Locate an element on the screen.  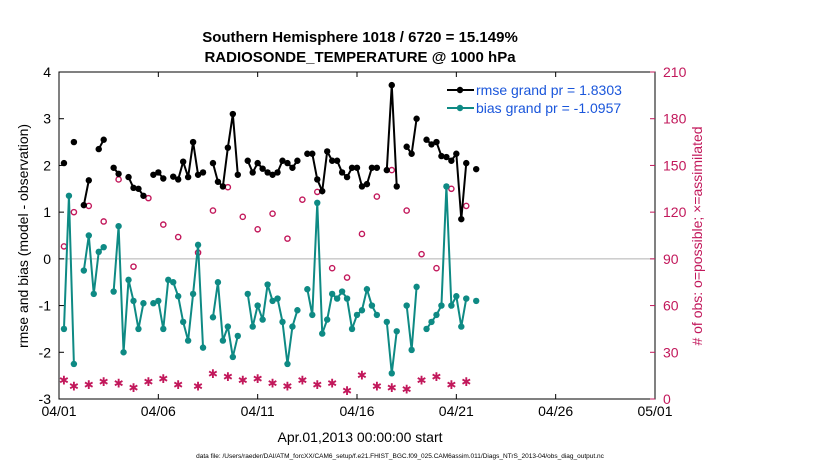
x-tick-label: 04/26 is located at coordinates (555, 411).